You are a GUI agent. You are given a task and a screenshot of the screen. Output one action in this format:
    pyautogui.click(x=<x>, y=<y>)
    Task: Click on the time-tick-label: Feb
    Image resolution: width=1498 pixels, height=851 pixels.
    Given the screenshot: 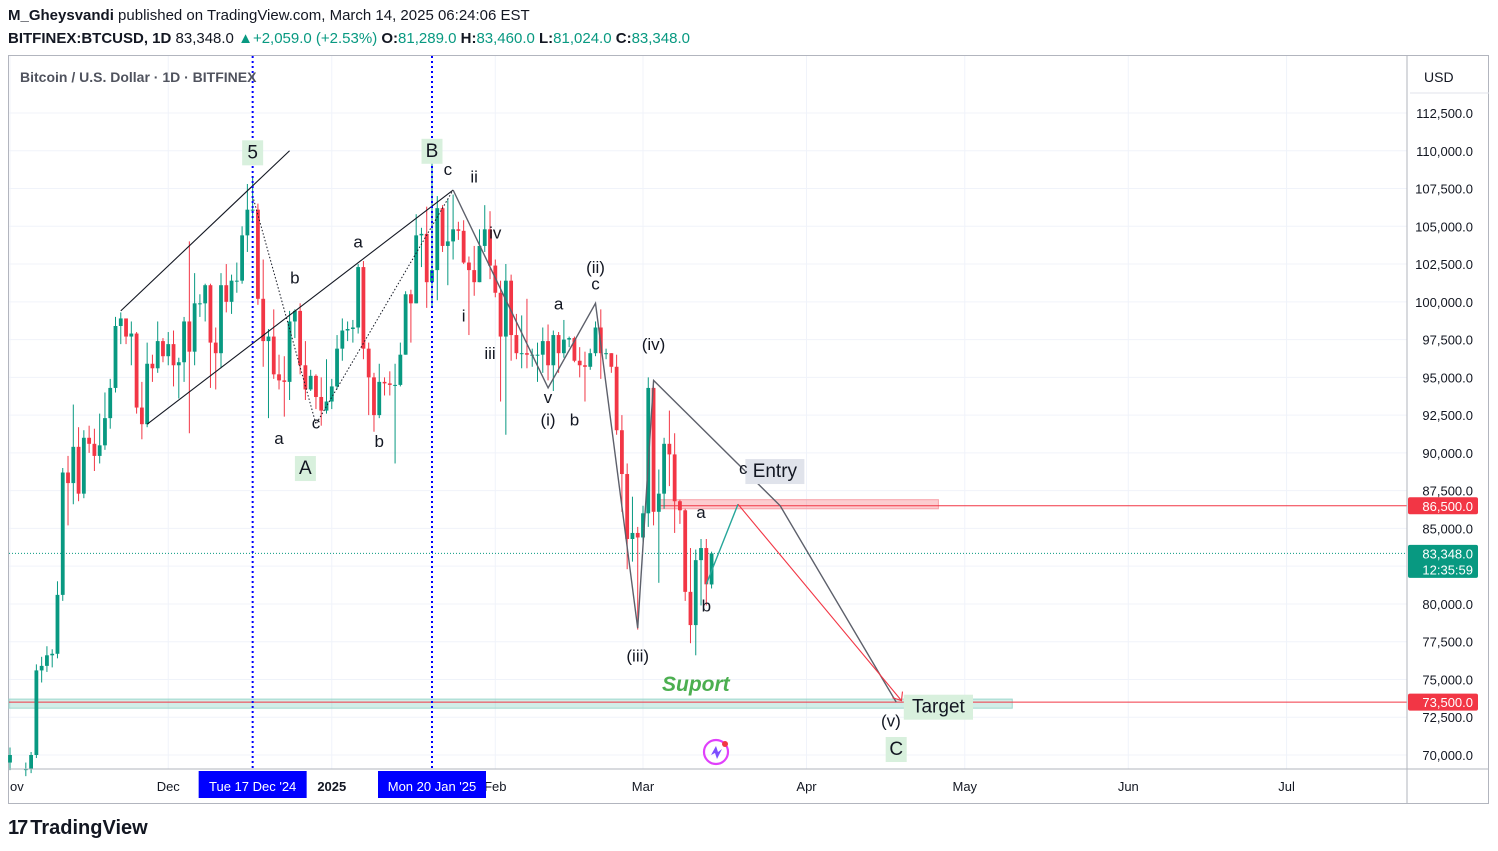 What is the action you would take?
    pyautogui.click(x=495, y=786)
    